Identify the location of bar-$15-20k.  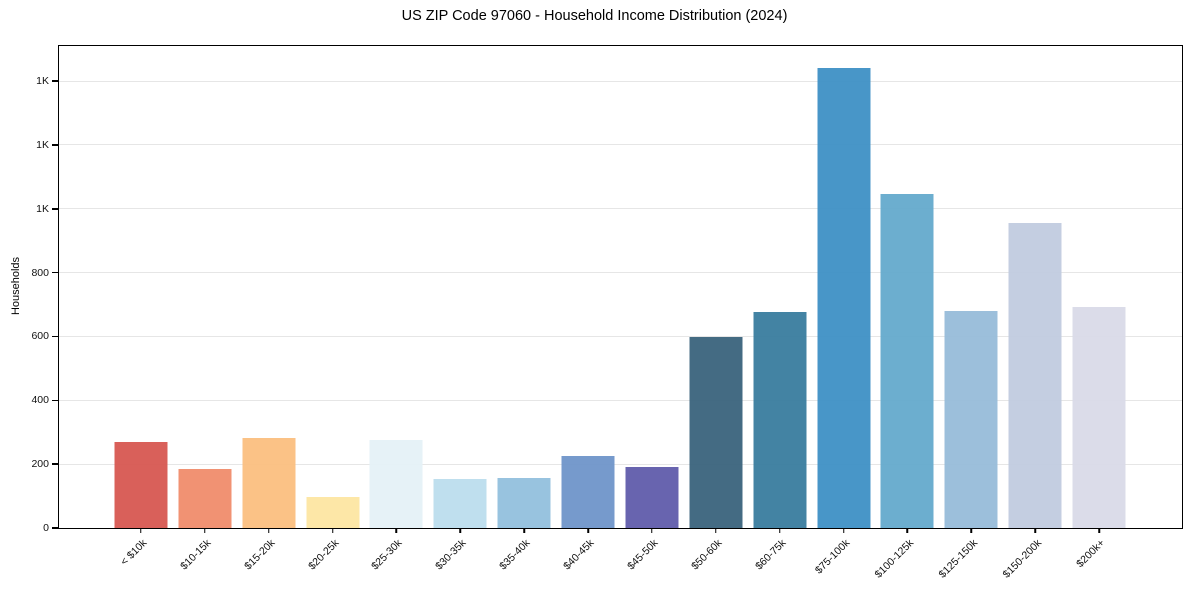
(269, 483).